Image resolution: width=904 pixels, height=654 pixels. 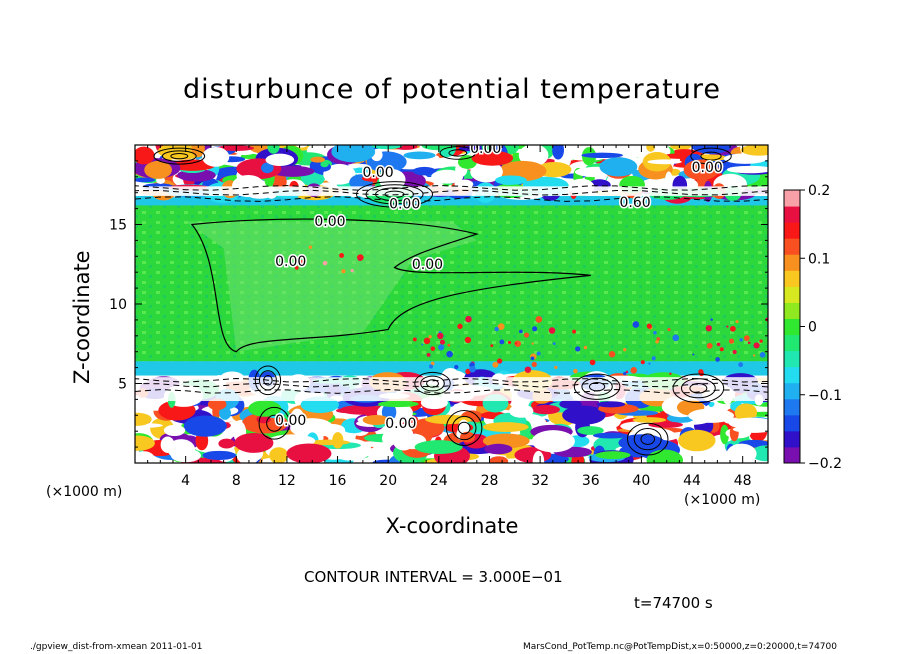 What do you see at coordinates (452, 89) in the screenshot?
I see `chart-title: disturbunce of potential temperature` at bounding box center [452, 89].